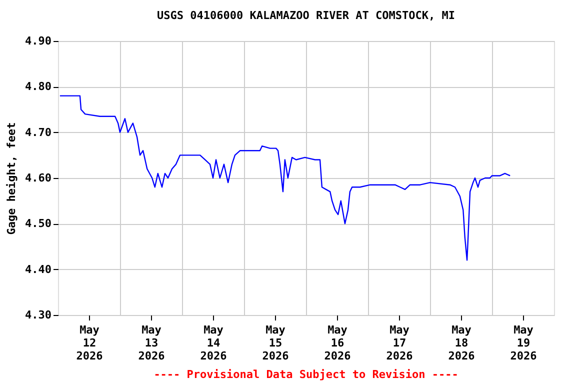 The height and width of the screenshot is (384, 576). I want to click on x-tick-label: May 18 2026, so click(462, 343).